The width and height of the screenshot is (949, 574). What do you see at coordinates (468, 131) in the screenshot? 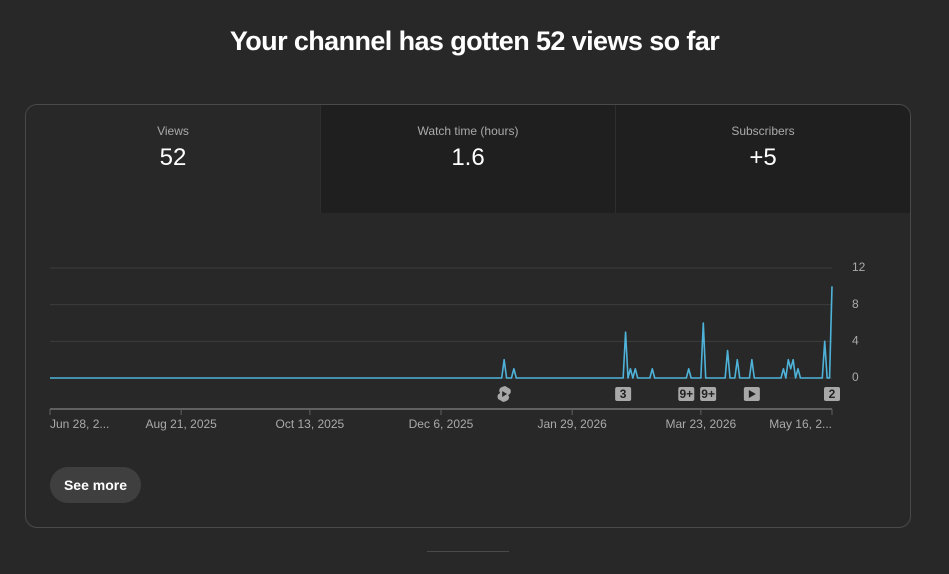
I see `tab-label: Watch time (hours)` at bounding box center [468, 131].